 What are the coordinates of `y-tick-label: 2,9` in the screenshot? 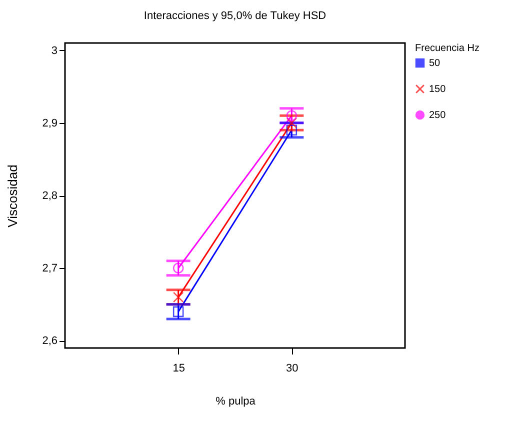 It's located at (50, 123).